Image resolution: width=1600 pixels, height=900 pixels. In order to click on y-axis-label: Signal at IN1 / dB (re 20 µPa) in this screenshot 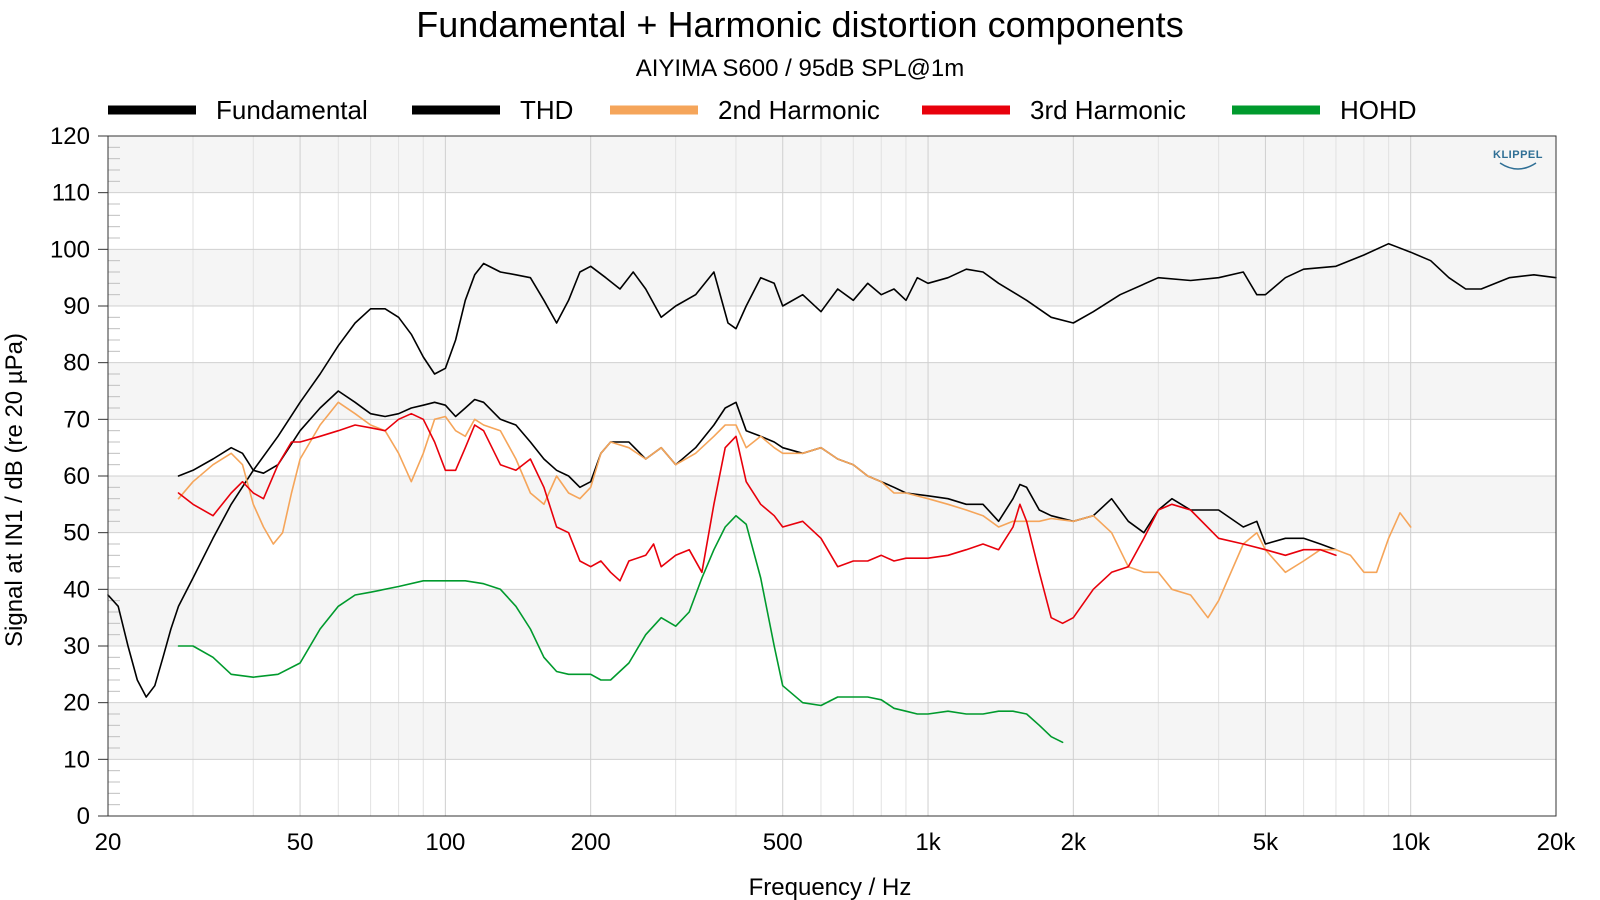, I will do `click(14, 490)`.